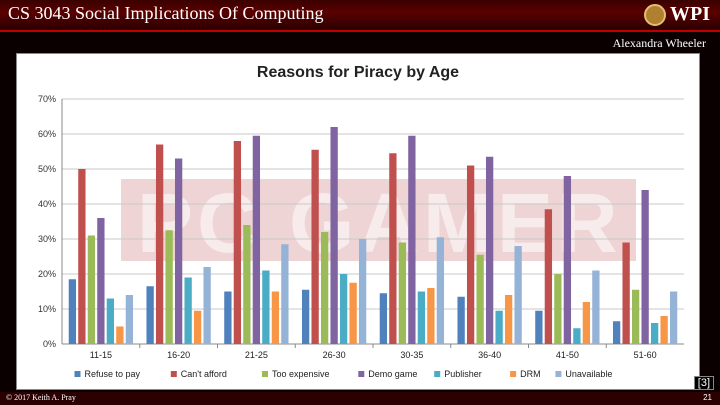 This screenshot has height=405, width=720. I want to click on y-tick-label: 0%, so click(49, 344).